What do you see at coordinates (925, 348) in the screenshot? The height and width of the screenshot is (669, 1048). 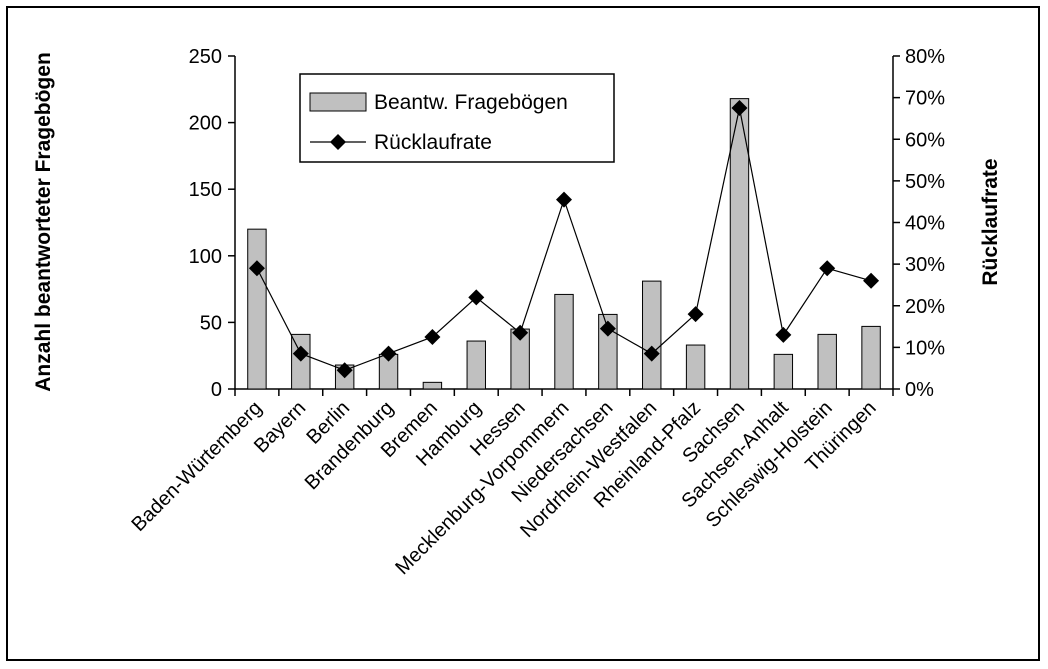 I see `y-tick-label-right: 10%` at bounding box center [925, 348].